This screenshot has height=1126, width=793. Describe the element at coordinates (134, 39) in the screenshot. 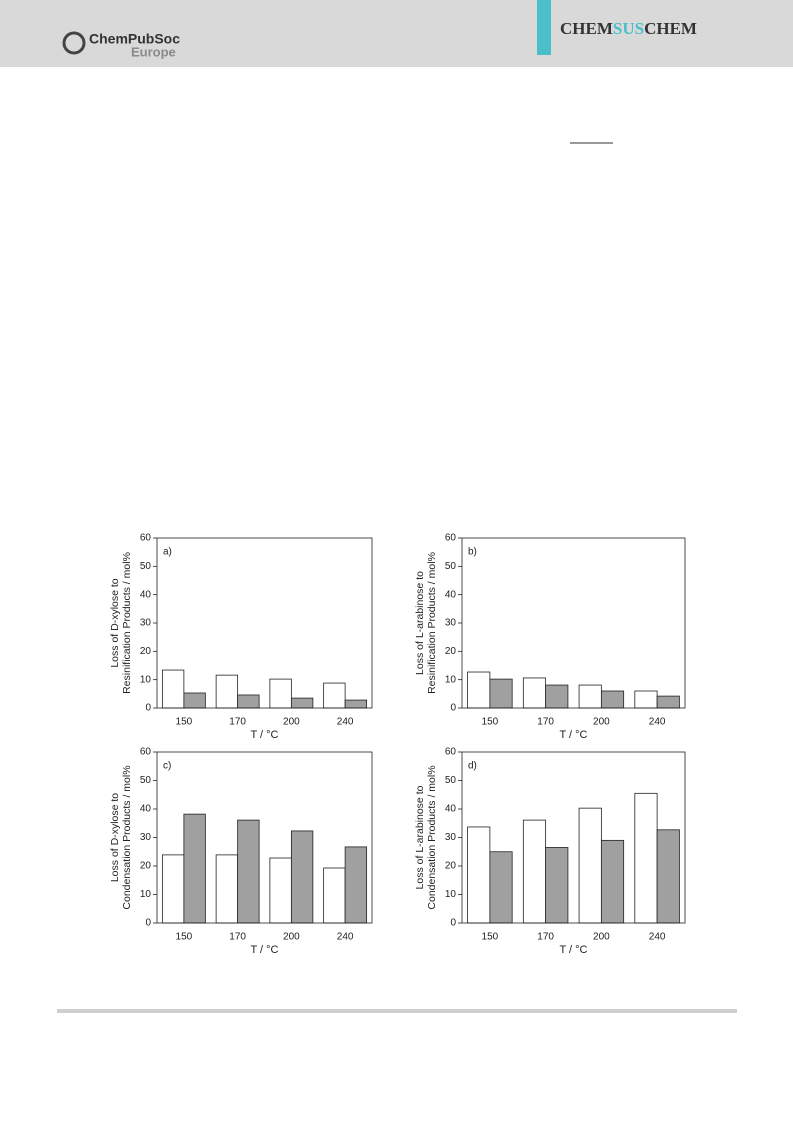

I see `society-name: ChemPubSoc` at that location.